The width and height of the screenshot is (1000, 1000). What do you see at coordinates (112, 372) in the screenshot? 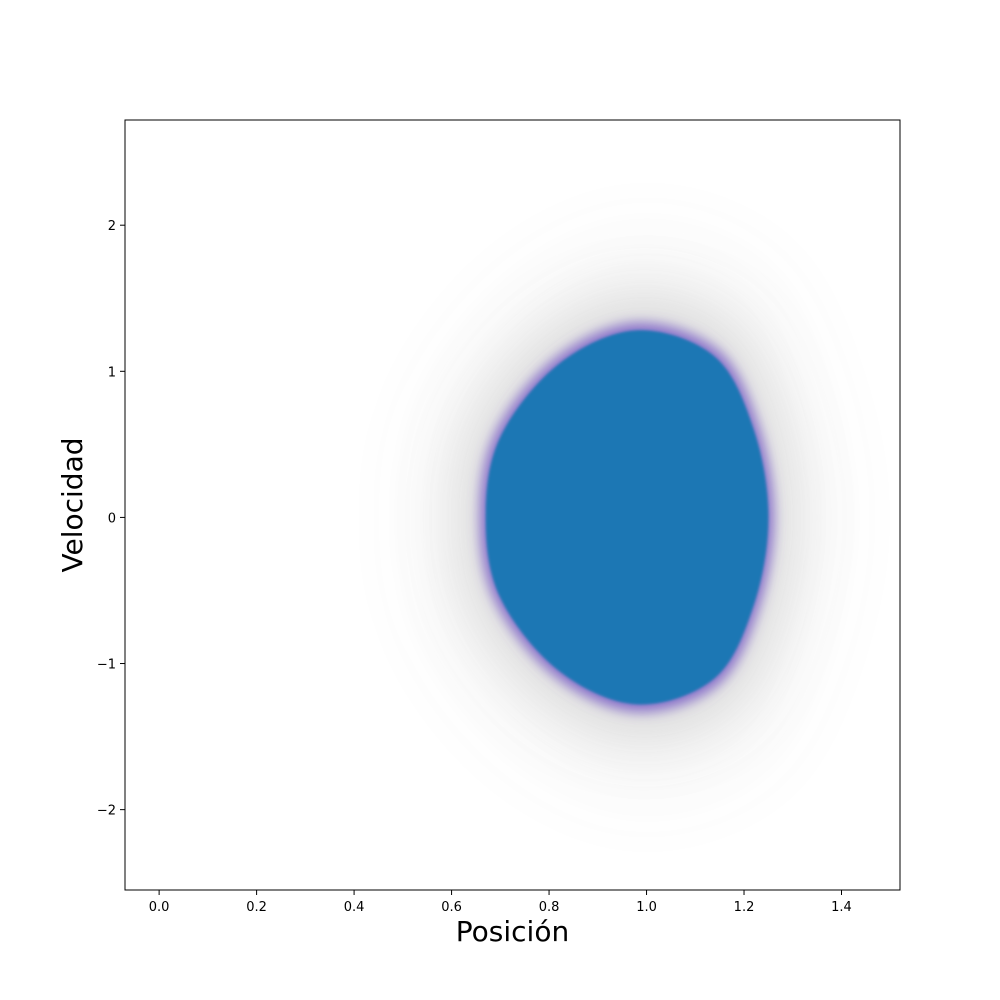
I see `y-tick-label: 1` at bounding box center [112, 372].